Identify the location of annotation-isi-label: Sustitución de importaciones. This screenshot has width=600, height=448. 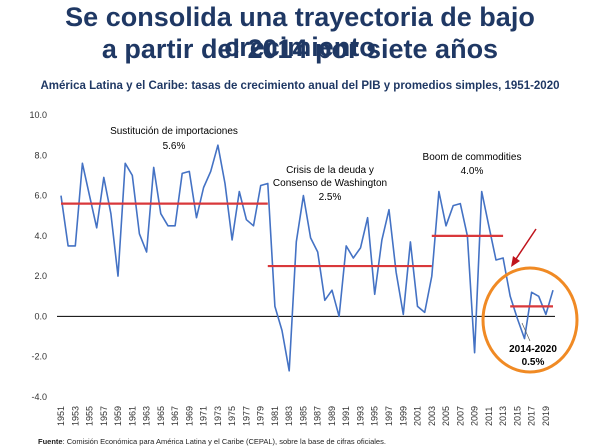
(174, 131).